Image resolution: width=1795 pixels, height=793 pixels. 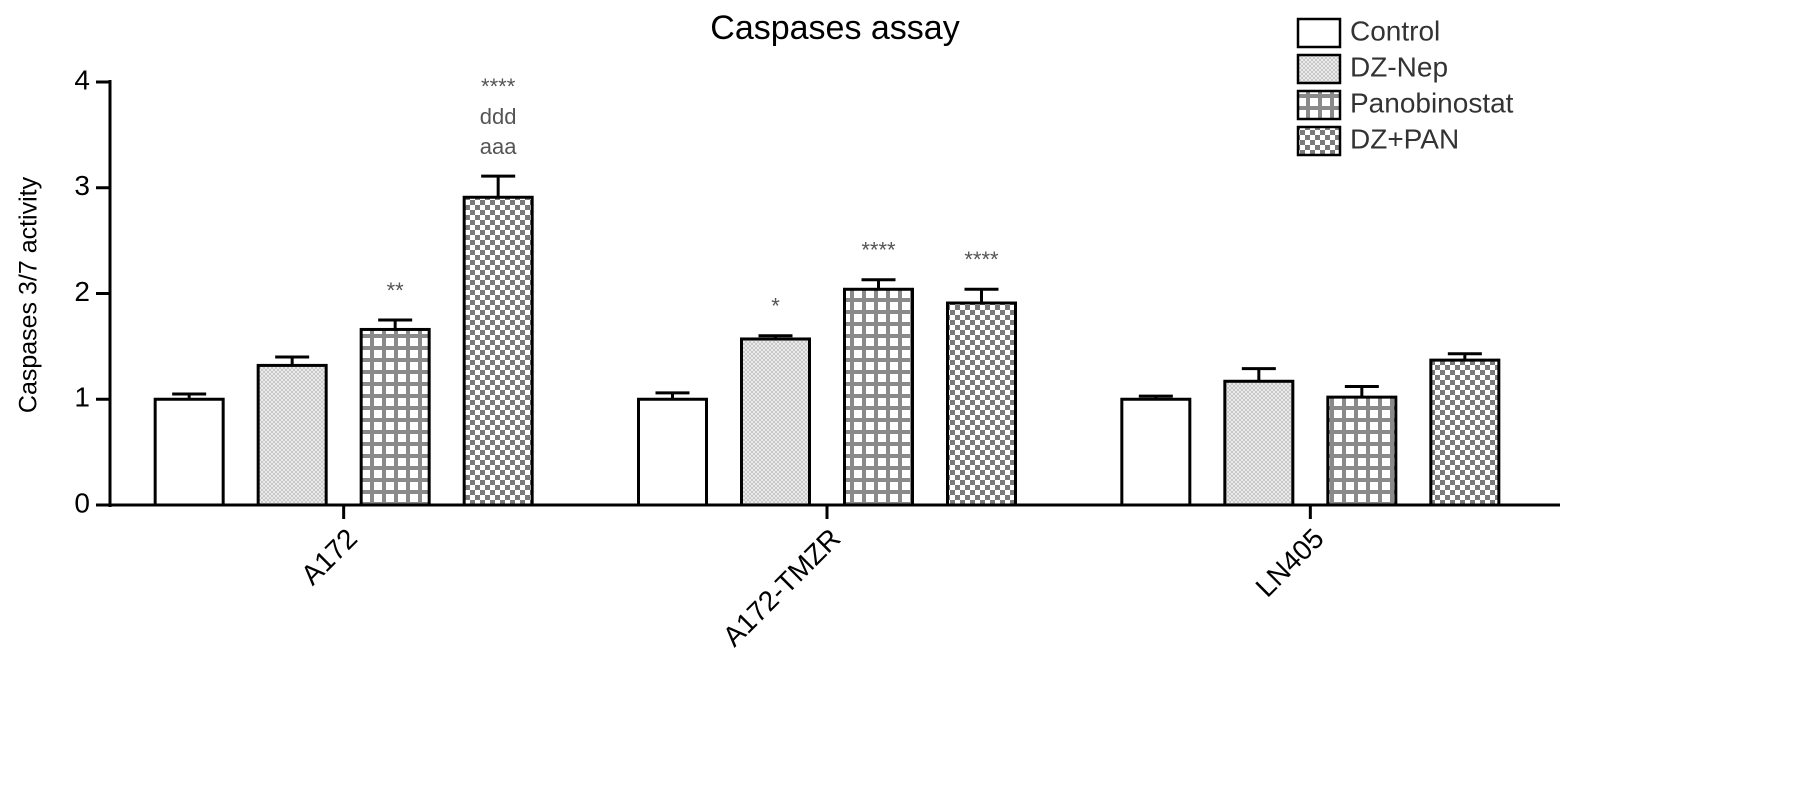 I want to click on legend-label: Control, so click(x=1395, y=30).